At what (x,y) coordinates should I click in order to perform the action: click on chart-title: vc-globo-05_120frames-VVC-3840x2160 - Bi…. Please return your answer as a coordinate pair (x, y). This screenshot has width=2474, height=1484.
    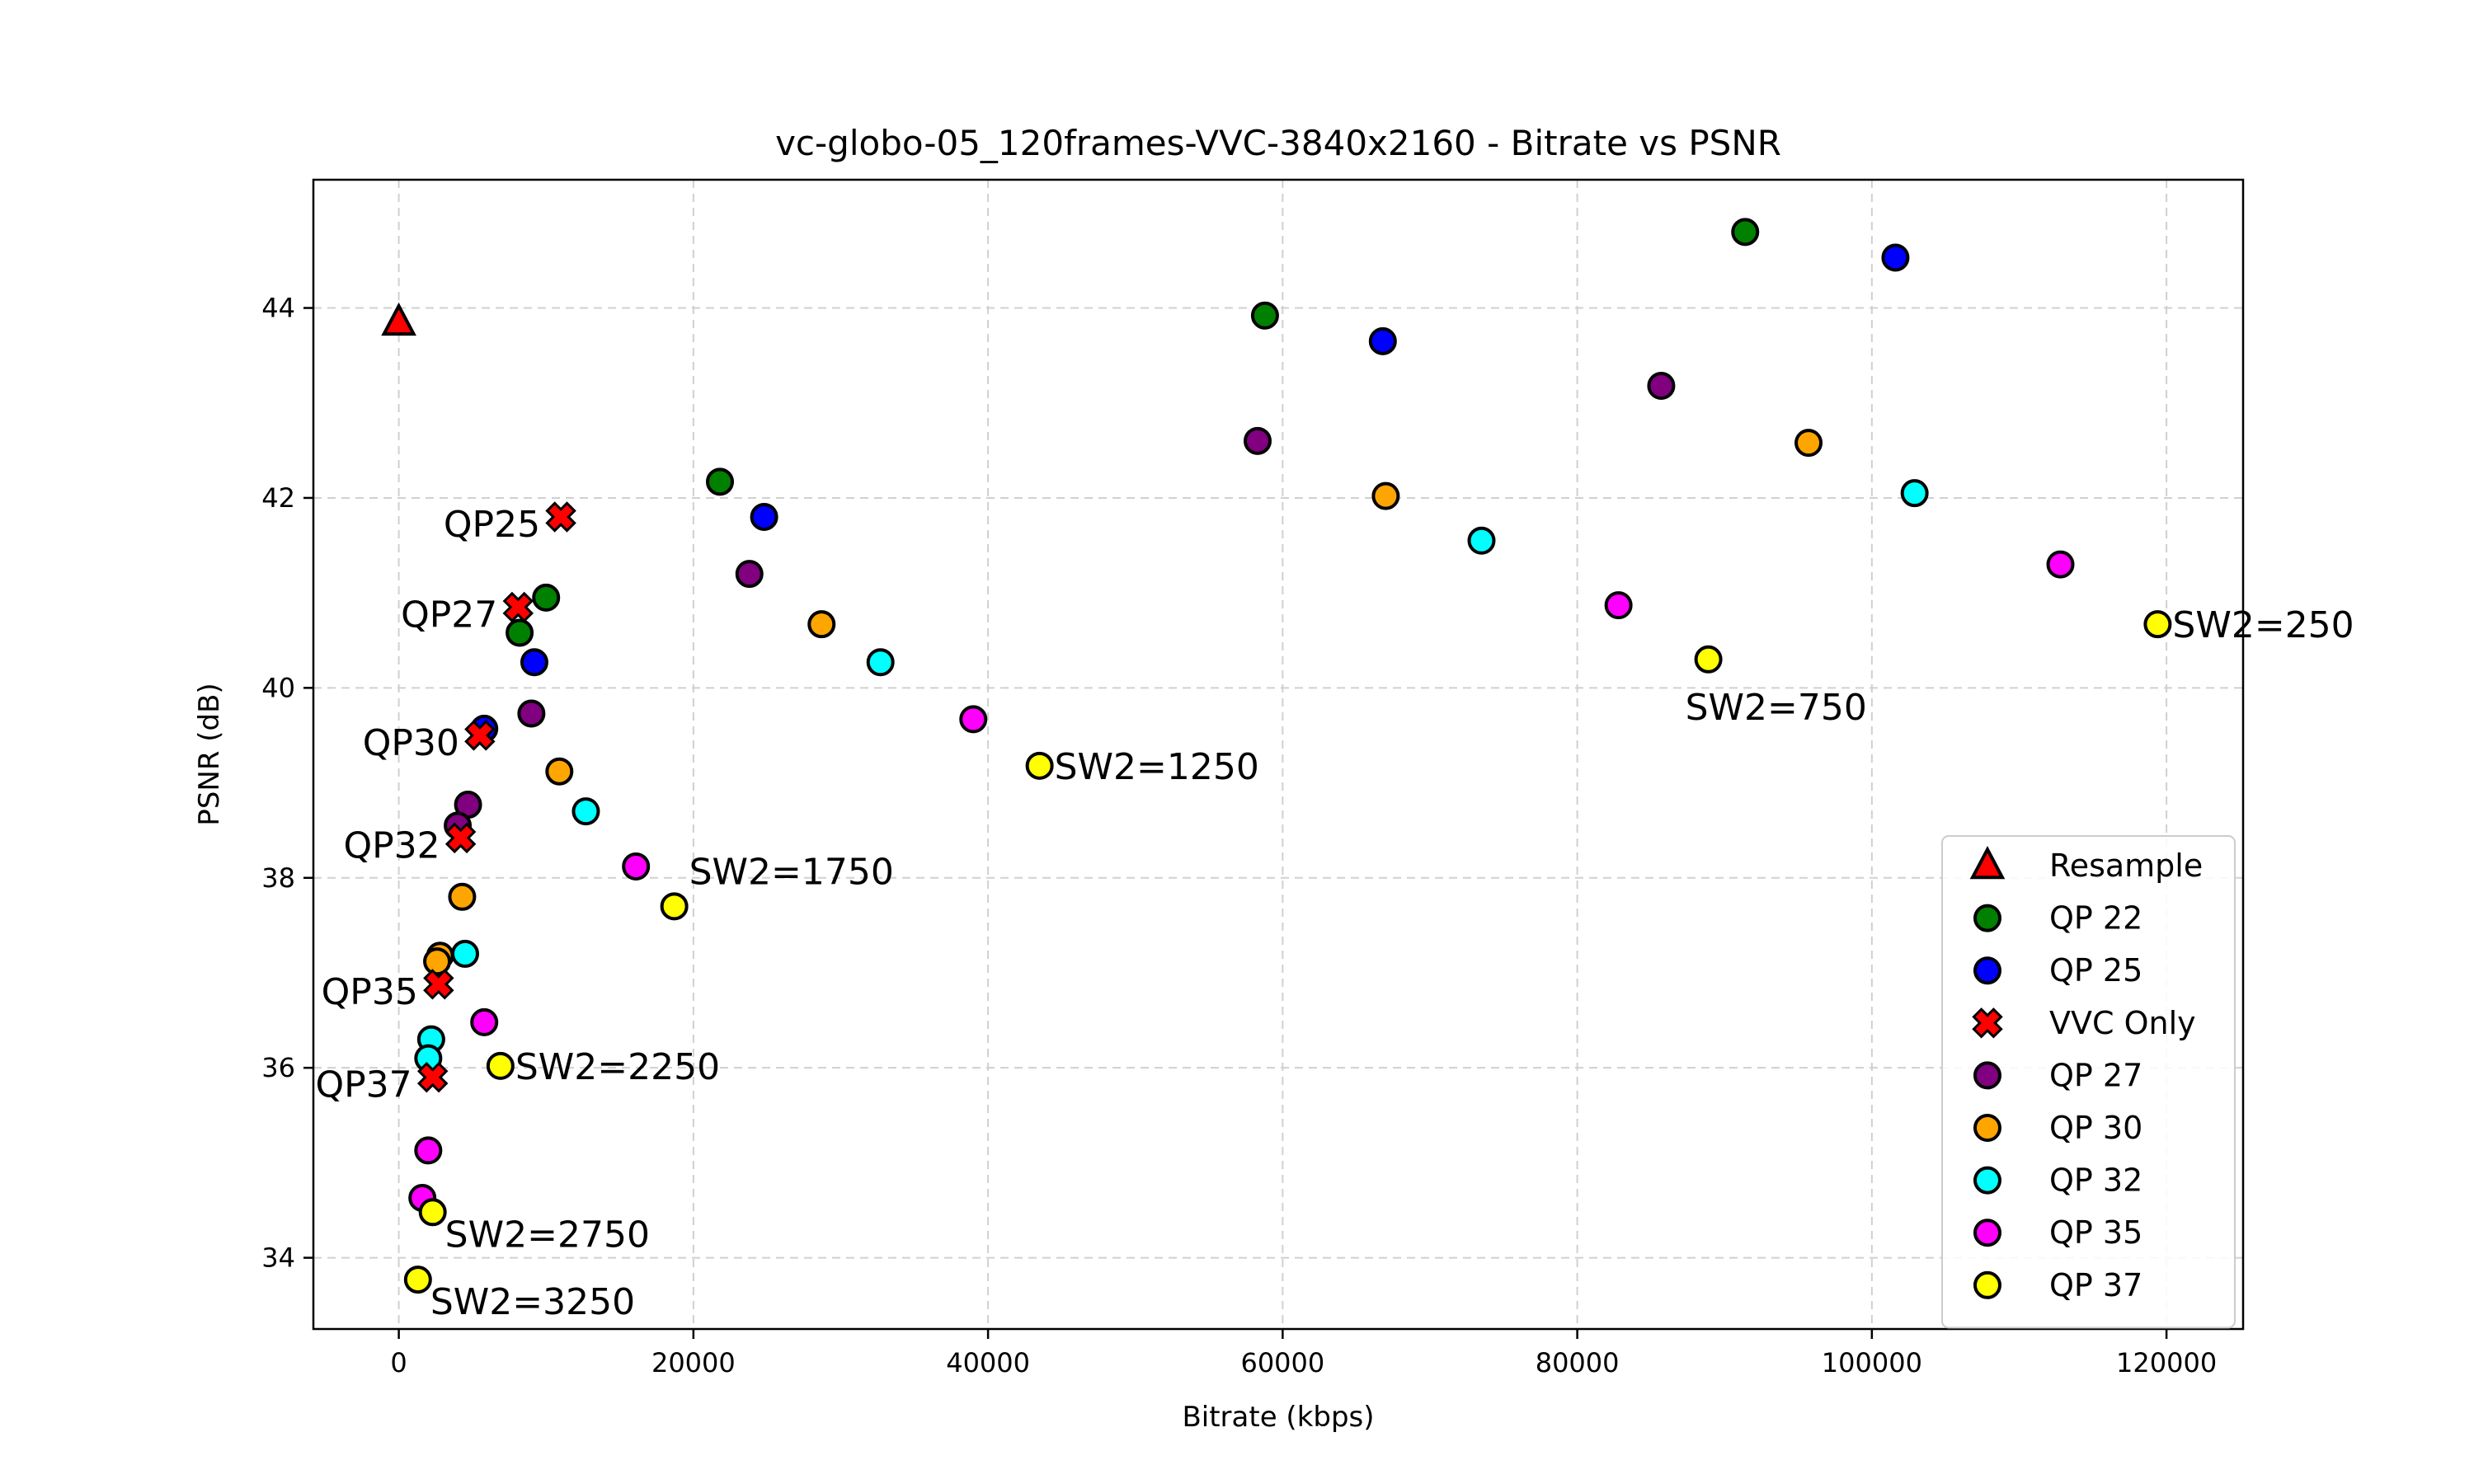
    Looking at the image, I should click on (1278, 143).